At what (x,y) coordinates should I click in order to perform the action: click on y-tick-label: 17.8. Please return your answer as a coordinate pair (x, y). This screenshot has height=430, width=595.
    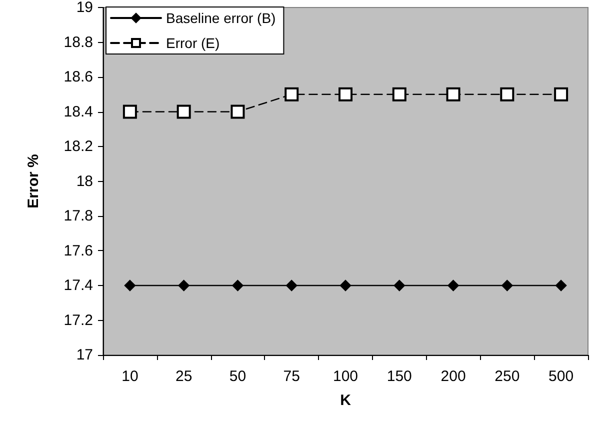
    Looking at the image, I should click on (78, 216).